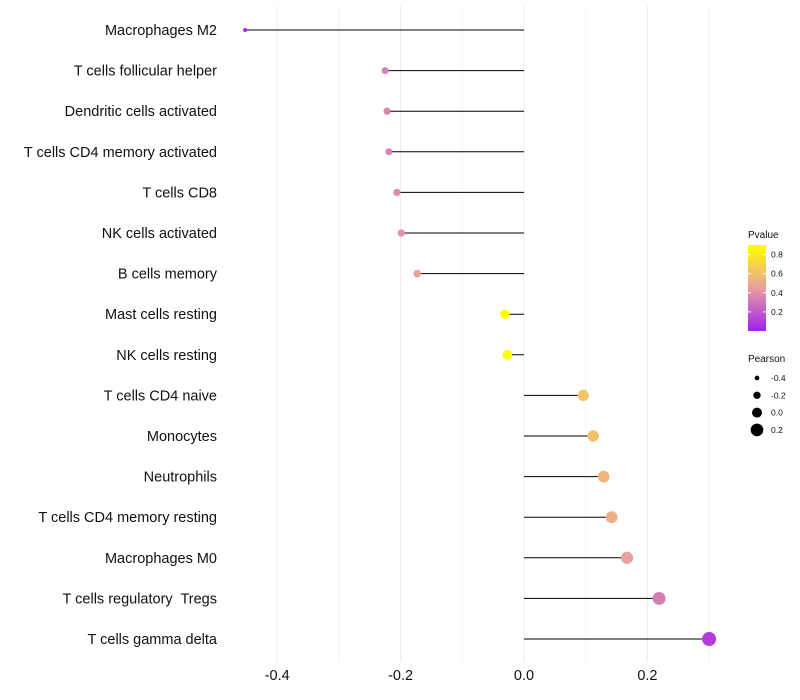  What do you see at coordinates (778, 378) in the screenshot?
I see `pearson-legend-label: -0.4` at bounding box center [778, 378].